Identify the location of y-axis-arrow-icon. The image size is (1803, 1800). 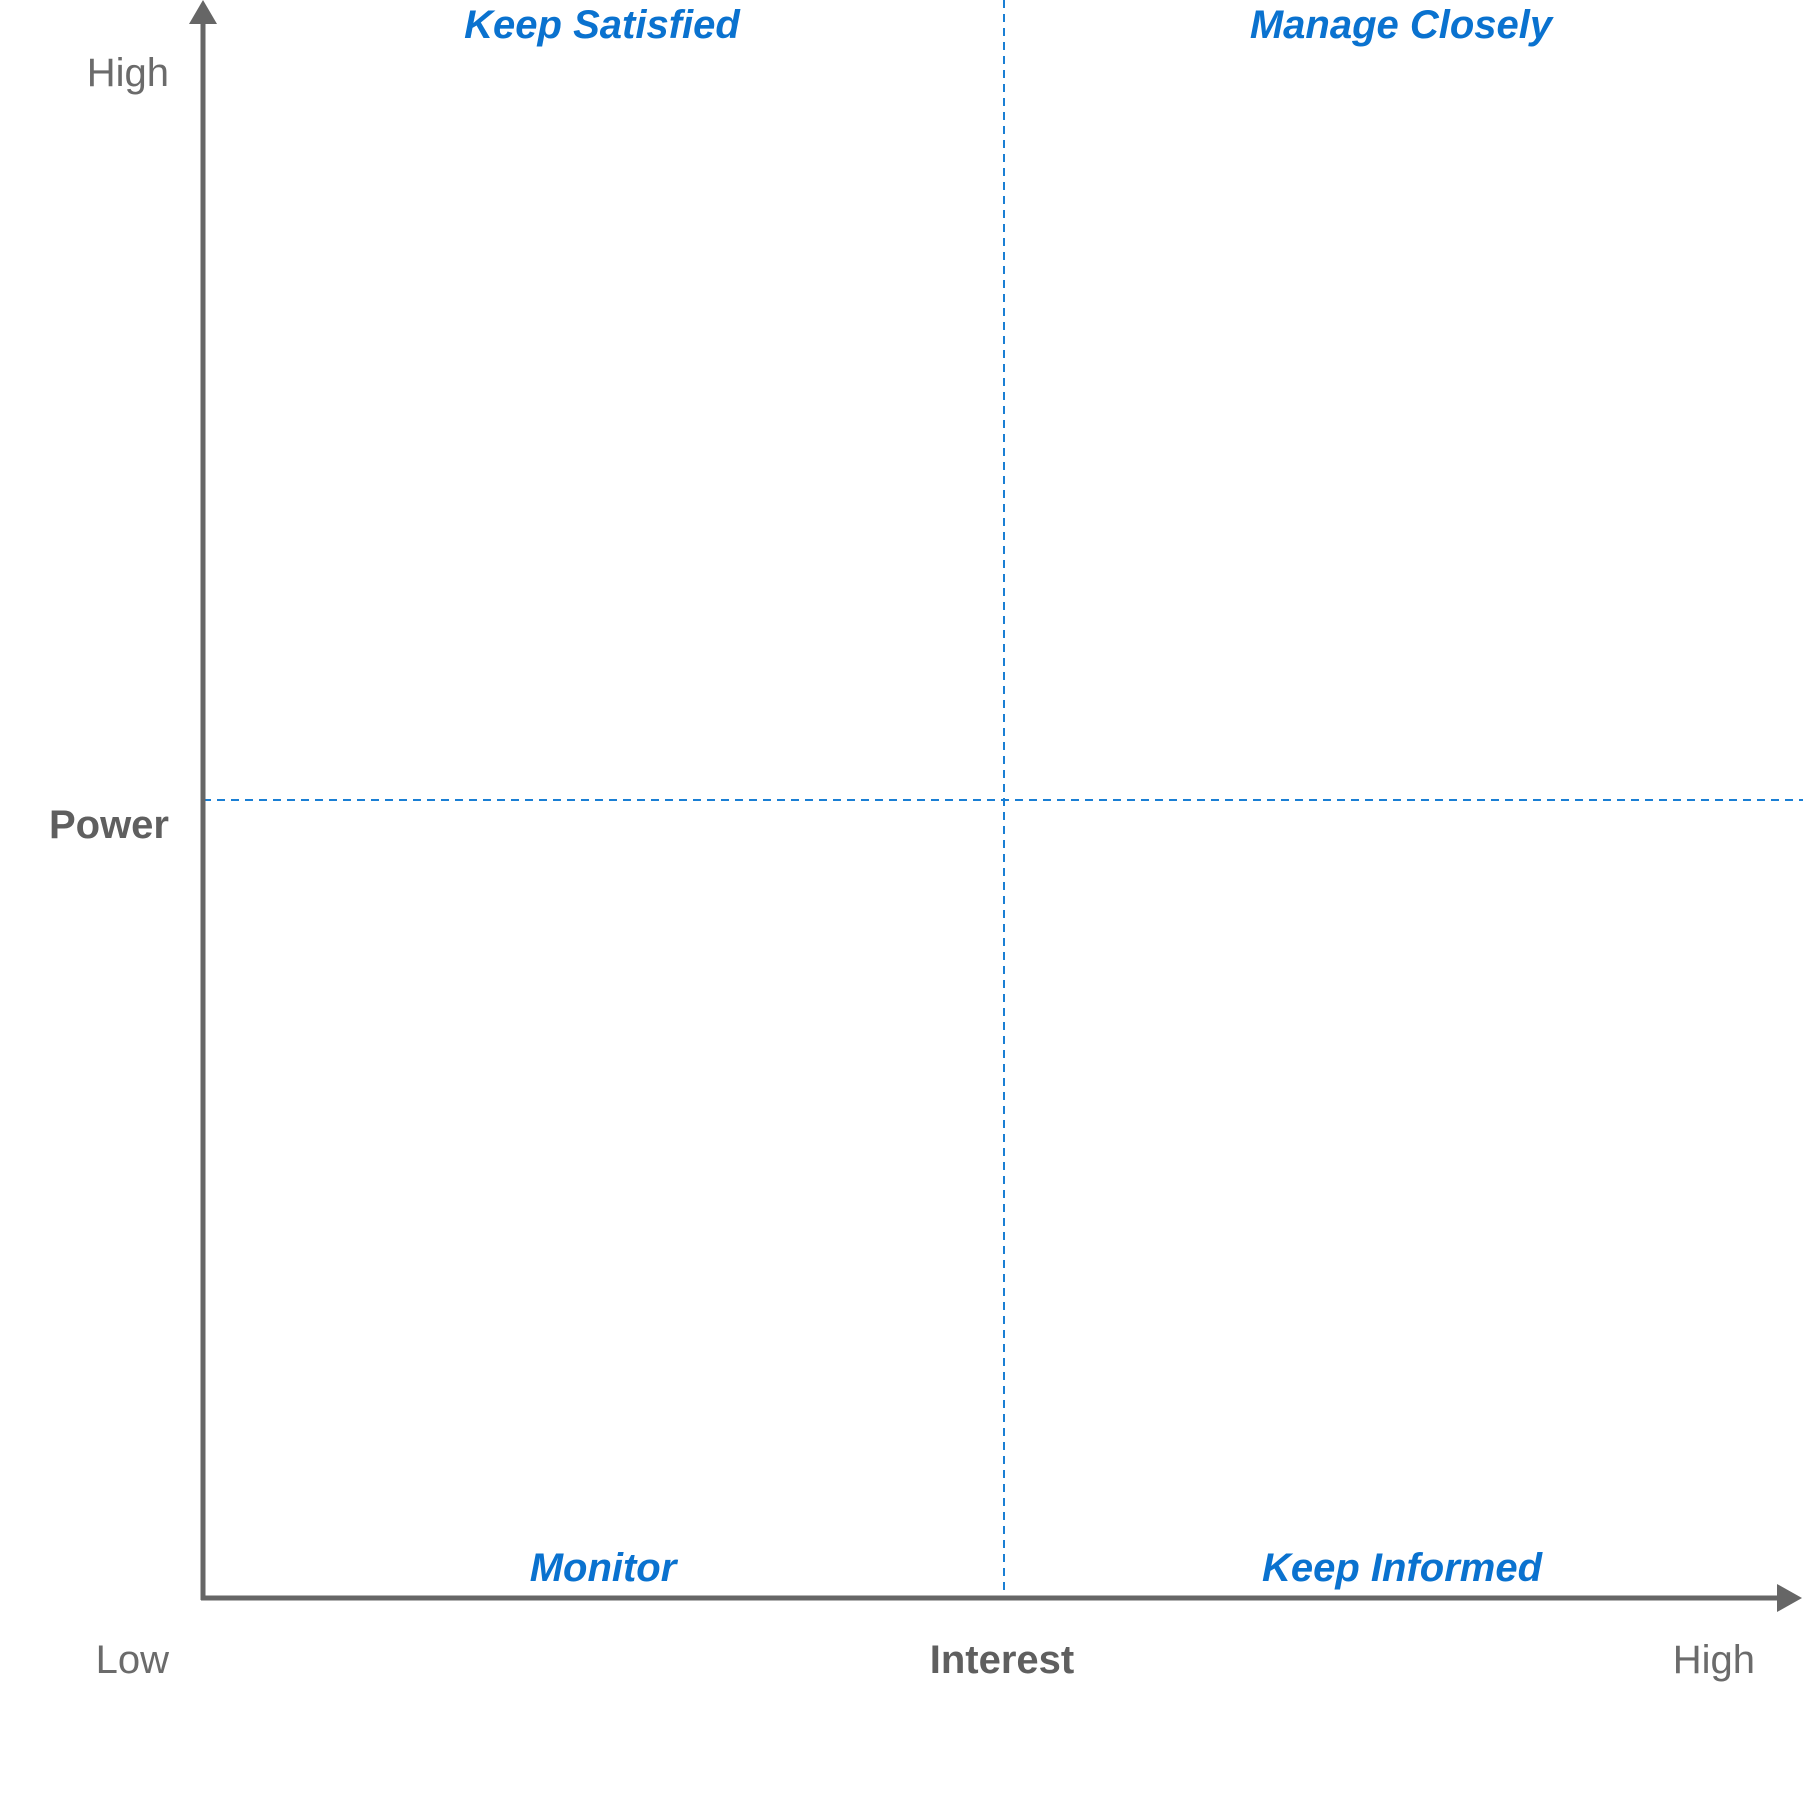
(203, 12).